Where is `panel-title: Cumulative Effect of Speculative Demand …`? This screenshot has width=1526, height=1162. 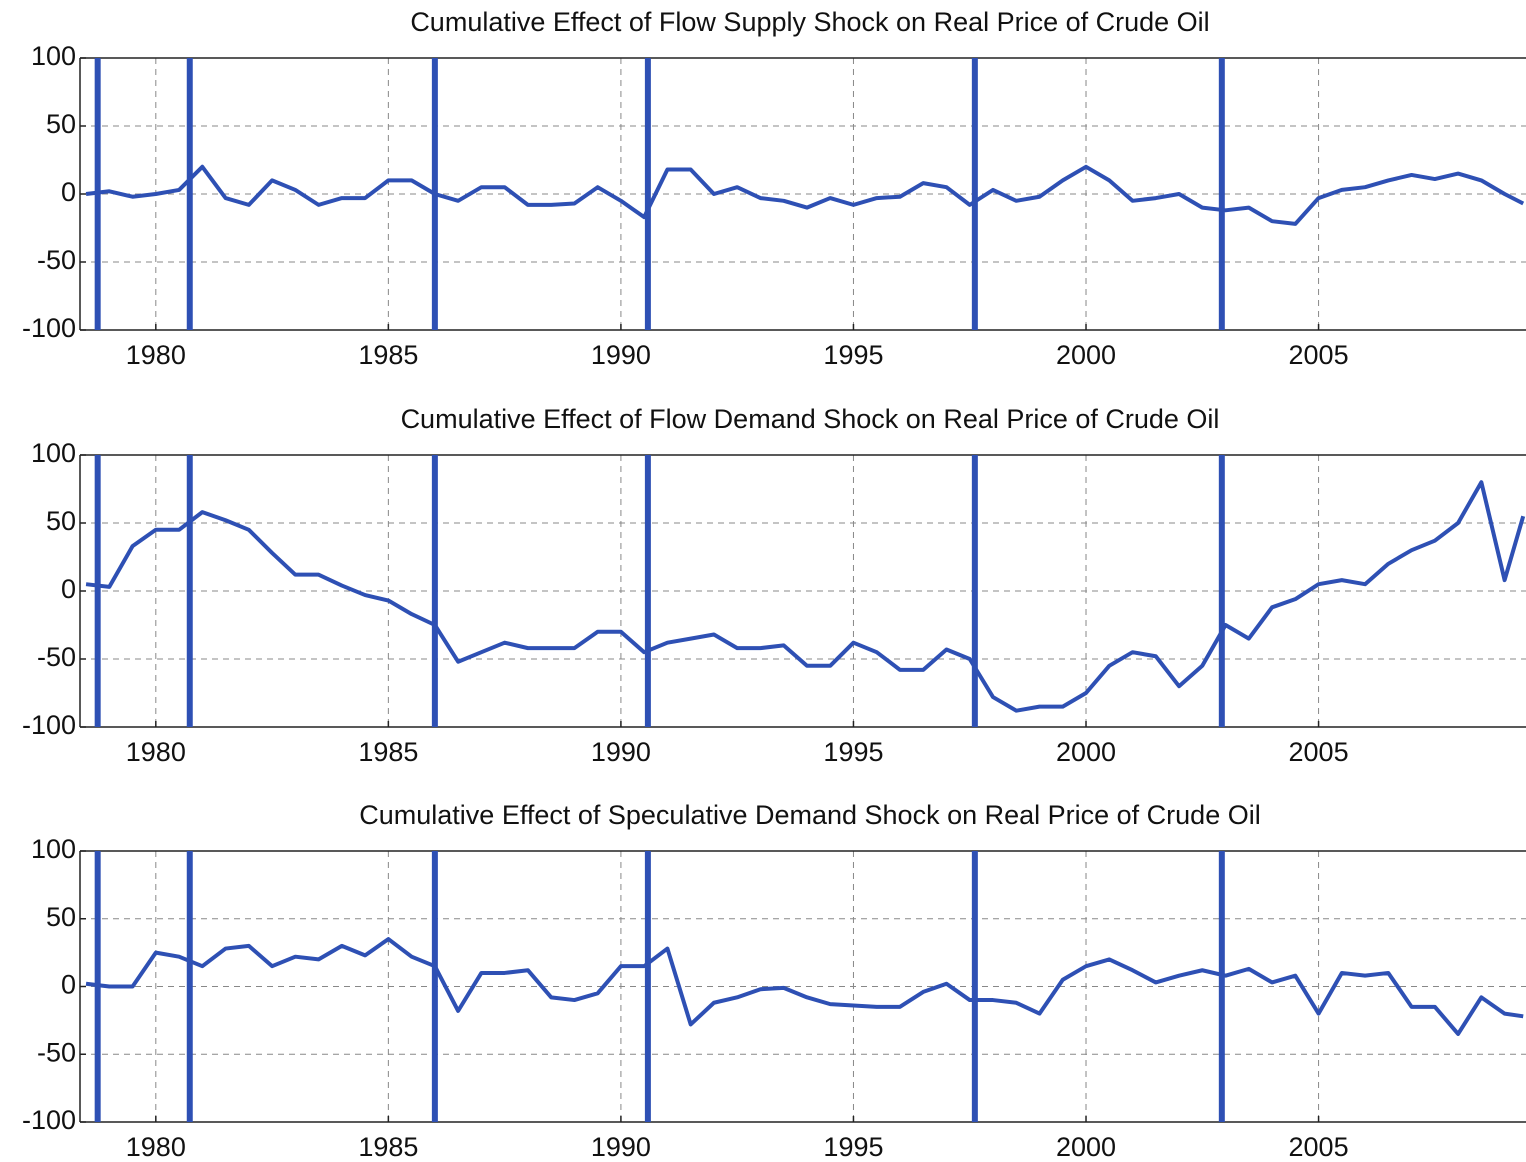
panel-title: Cumulative Effect of Speculative Demand … is located at coordinates (809, 815).